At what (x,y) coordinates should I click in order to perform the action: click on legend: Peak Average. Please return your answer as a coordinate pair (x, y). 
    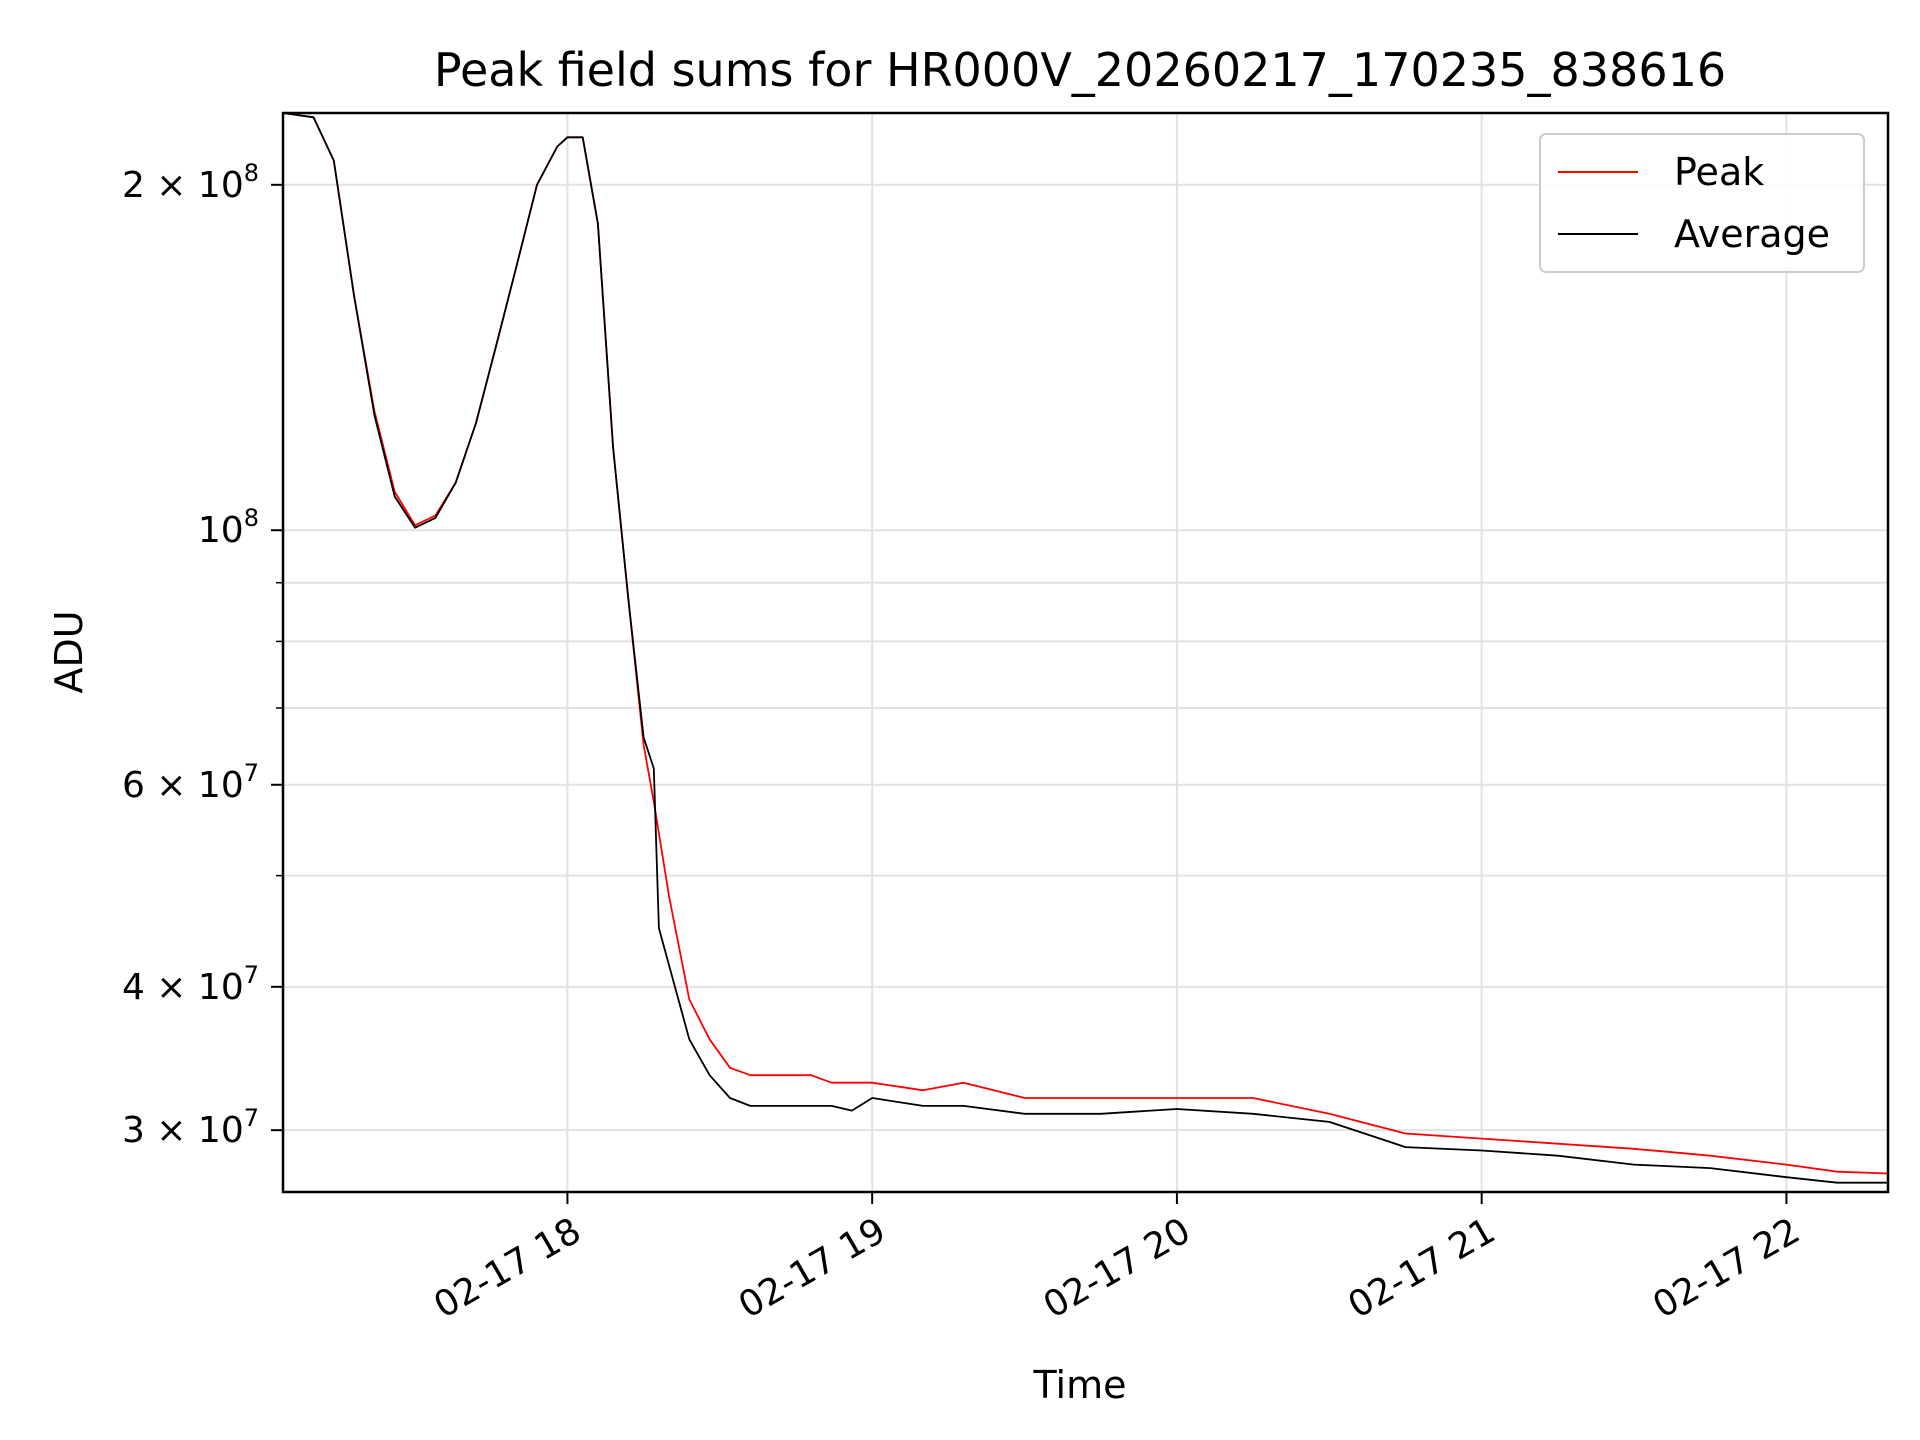
    Looking at the image, I should click on (1702, 203).